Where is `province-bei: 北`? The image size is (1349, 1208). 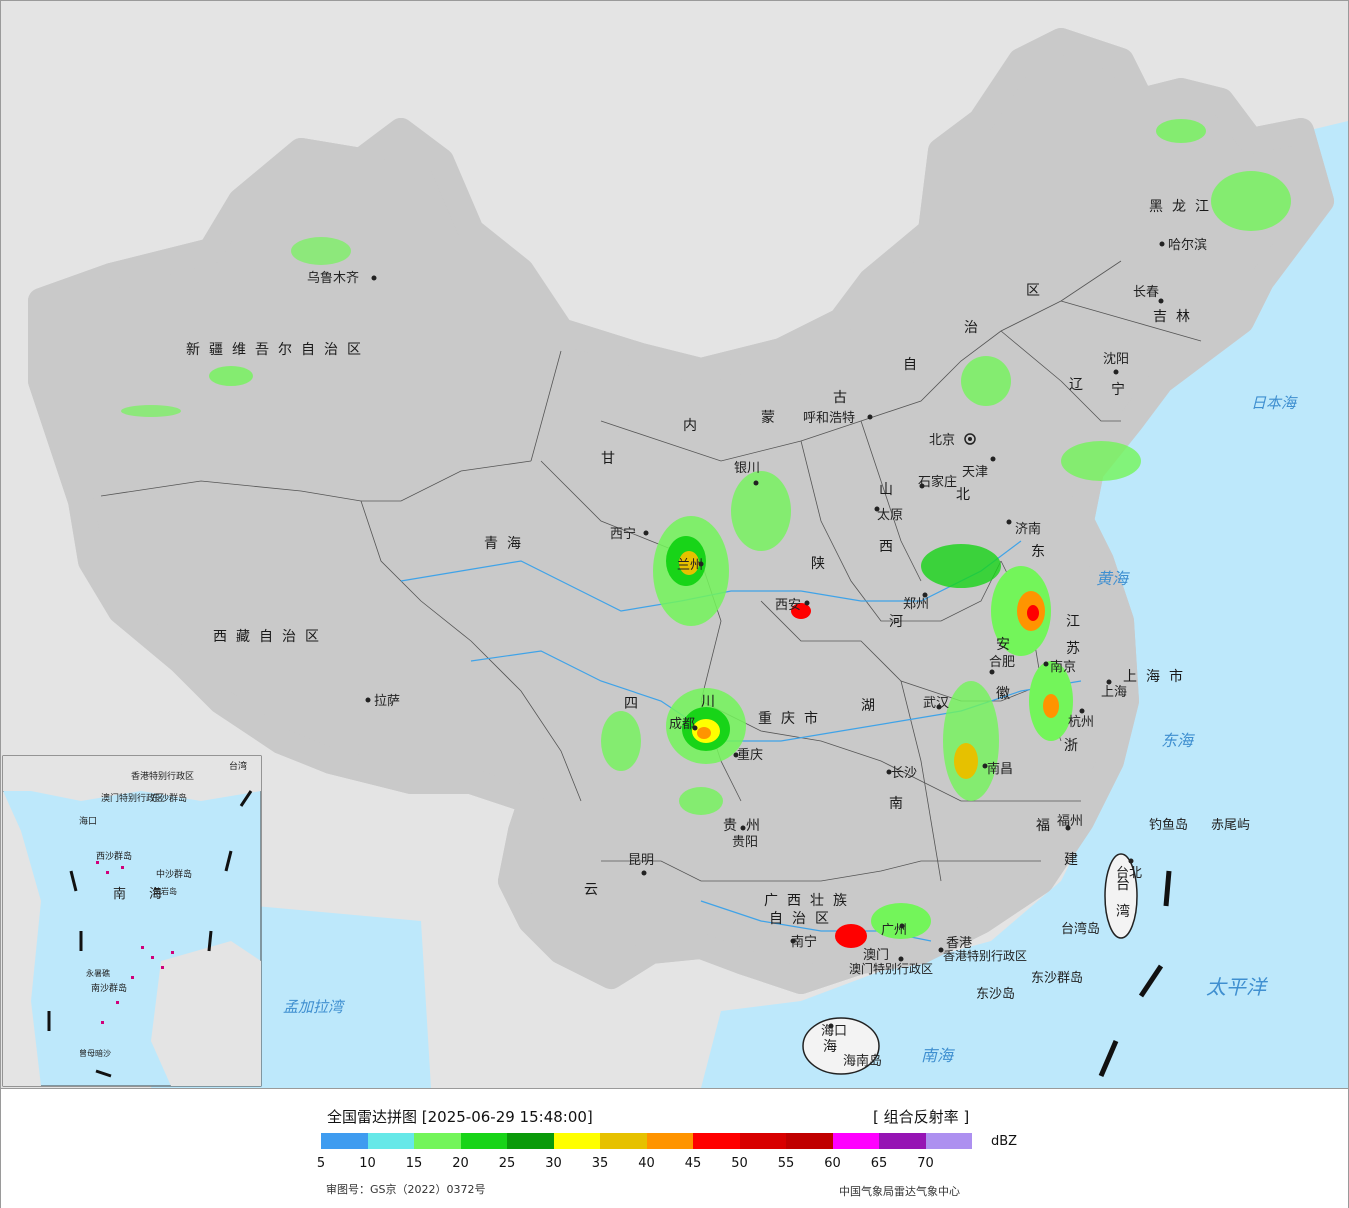 province-bei: 北 is located at coordinates (967, 495).